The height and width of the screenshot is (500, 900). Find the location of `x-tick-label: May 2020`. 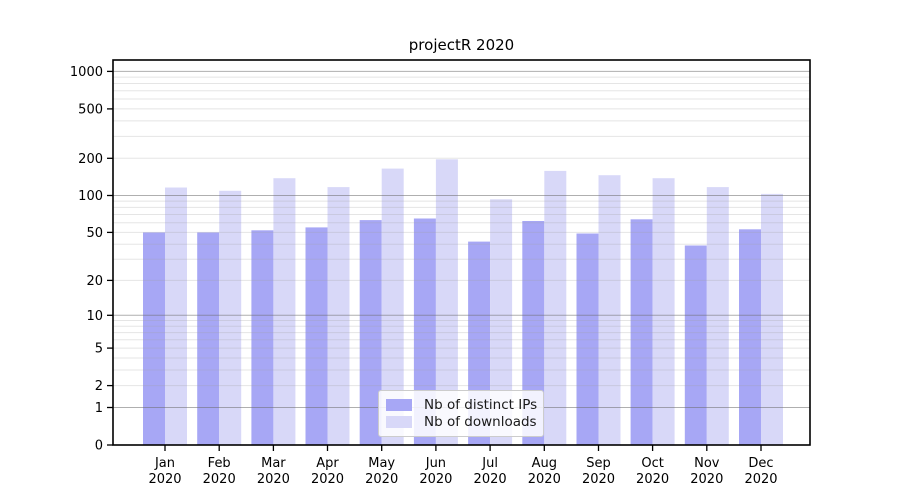

x-tick-label: May 2020 is located at coordinates (381, 471).